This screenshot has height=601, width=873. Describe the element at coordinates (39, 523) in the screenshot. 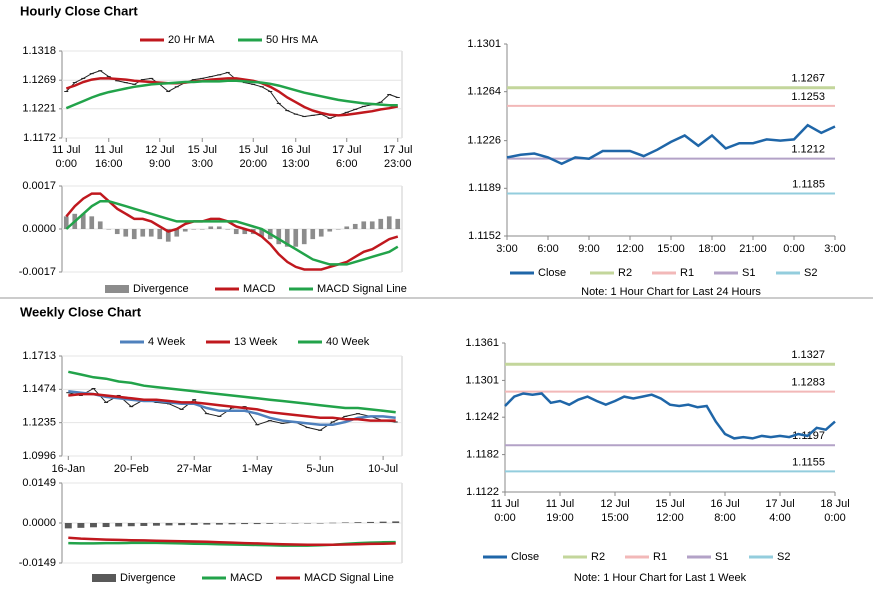

I see `y-tick-label: 0.0000` at that location.